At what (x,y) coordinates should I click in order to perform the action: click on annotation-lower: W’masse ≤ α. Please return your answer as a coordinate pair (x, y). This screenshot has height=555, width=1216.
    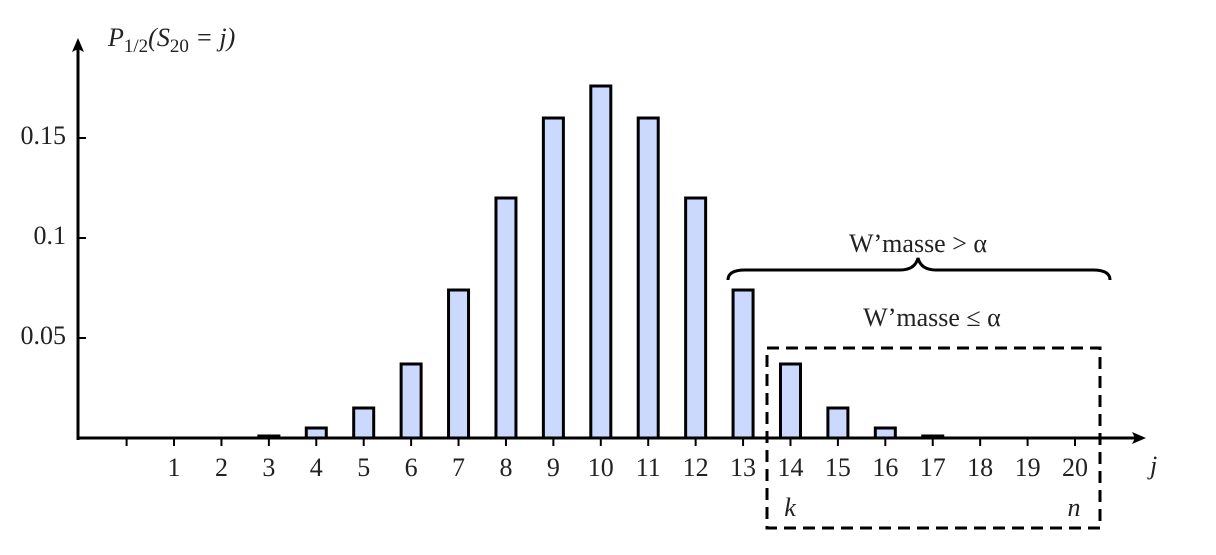
    Looking at the image, I should click on (932, 317).